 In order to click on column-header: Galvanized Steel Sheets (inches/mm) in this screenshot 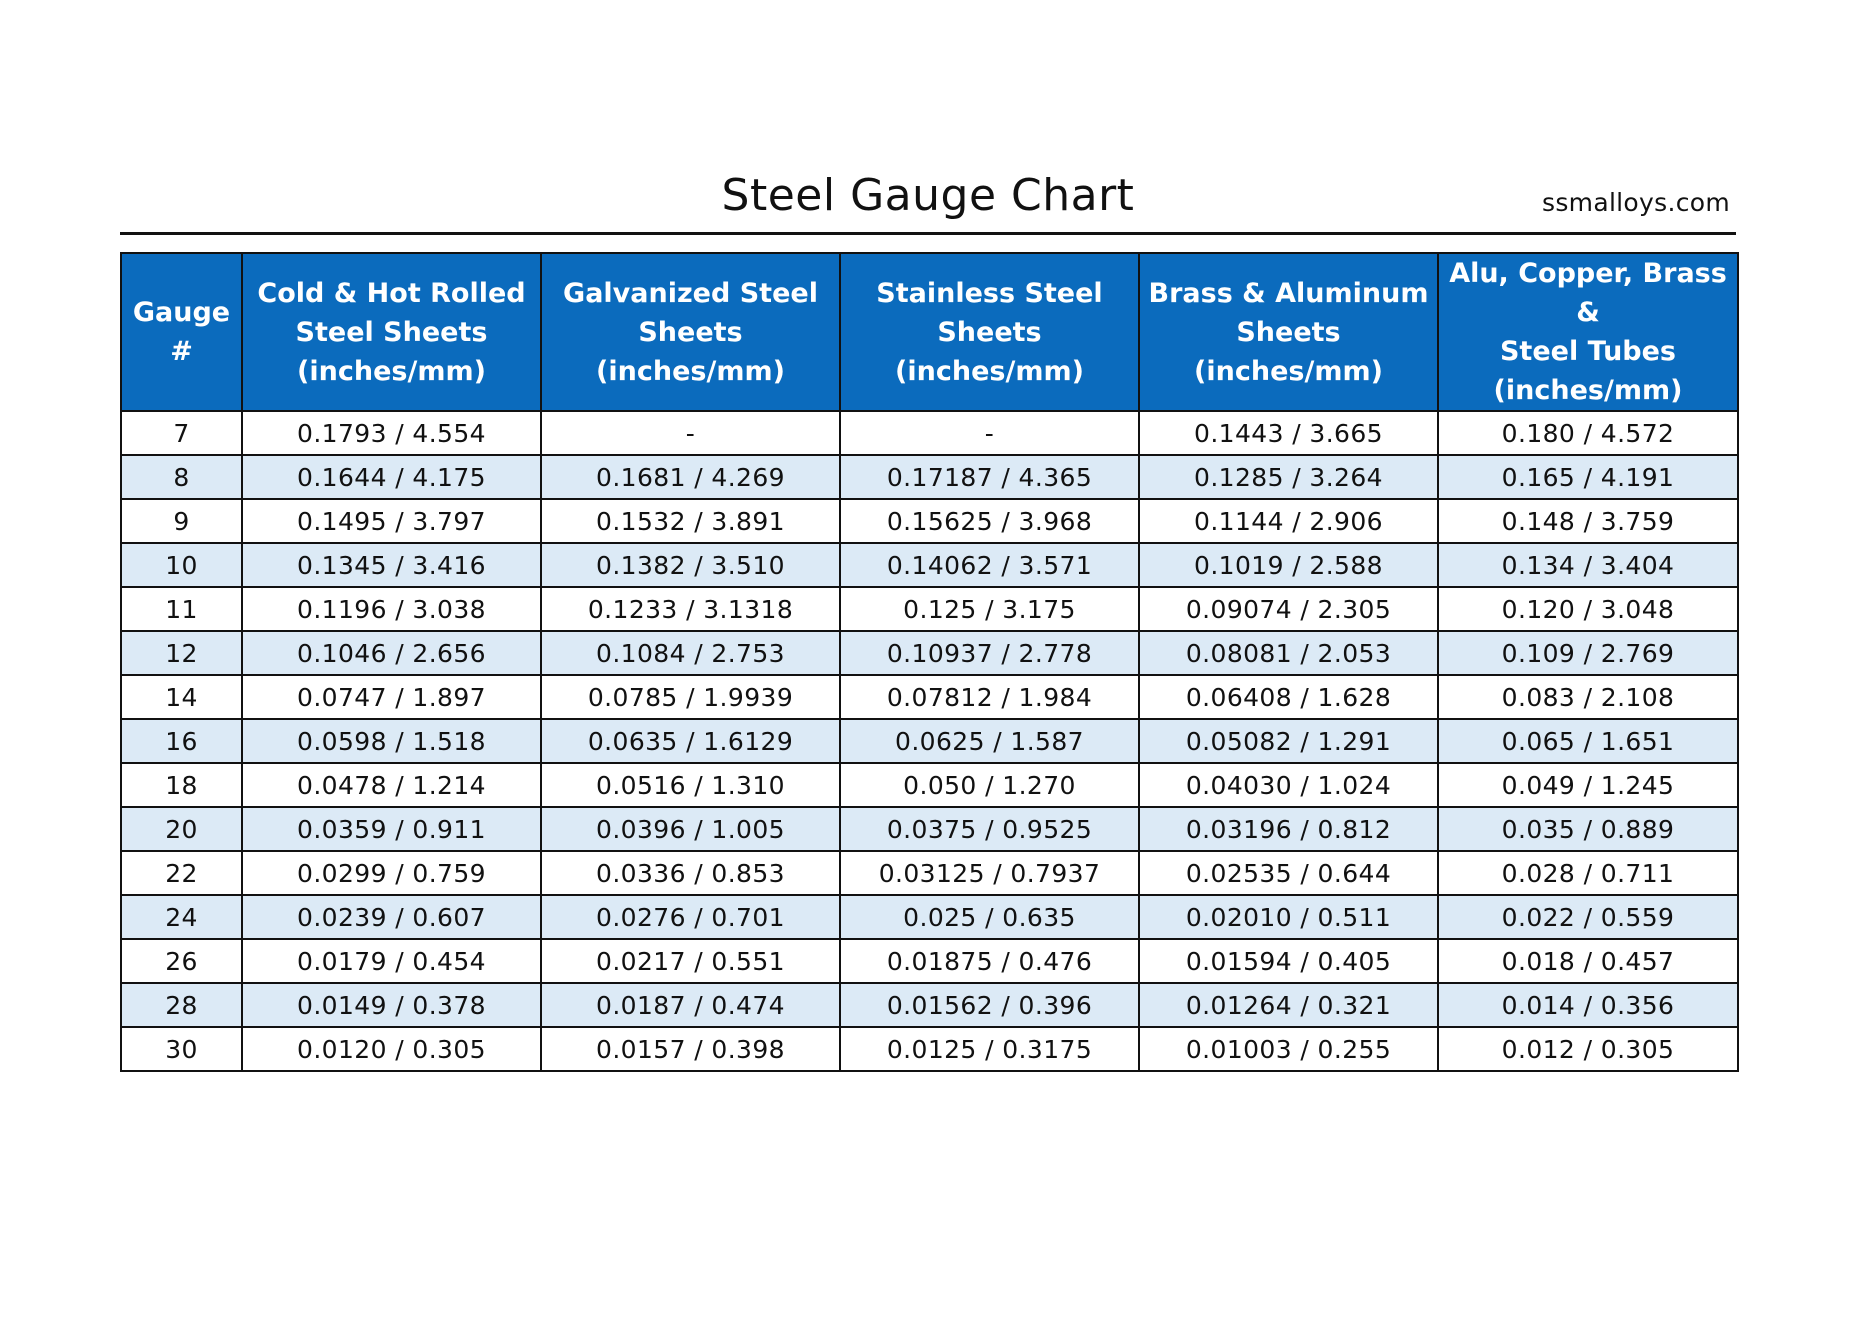, I will do `click(690, 332)`.